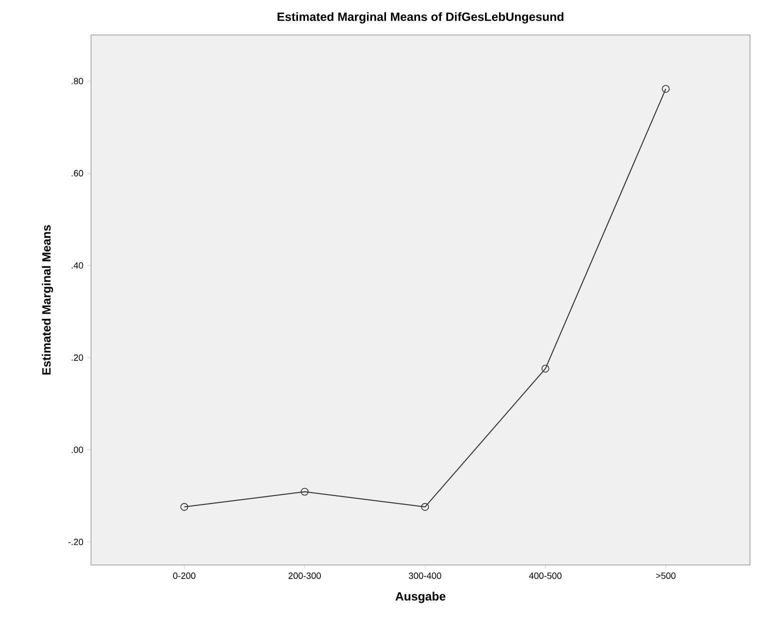 This screenshot has height=637, width=759. What do you see at coordinates (304, 575) in the screenshot?
I see `x-tick-label: 200-300` at bounding box center [304, 575].